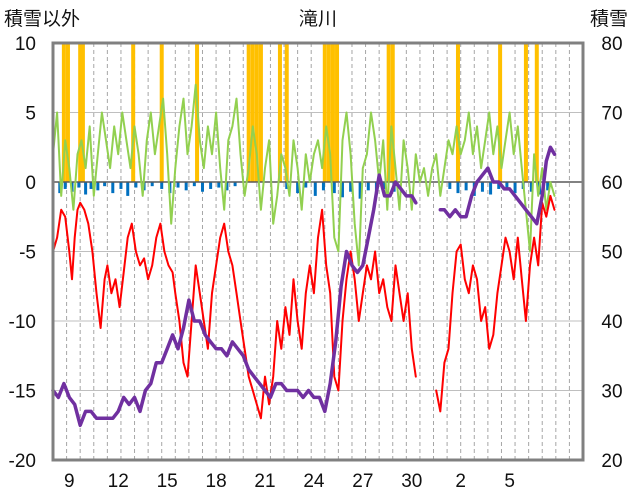  Describe the element at coordinates (611, 461) in the screenshot. I see `right-tick-label: 20` at that location.